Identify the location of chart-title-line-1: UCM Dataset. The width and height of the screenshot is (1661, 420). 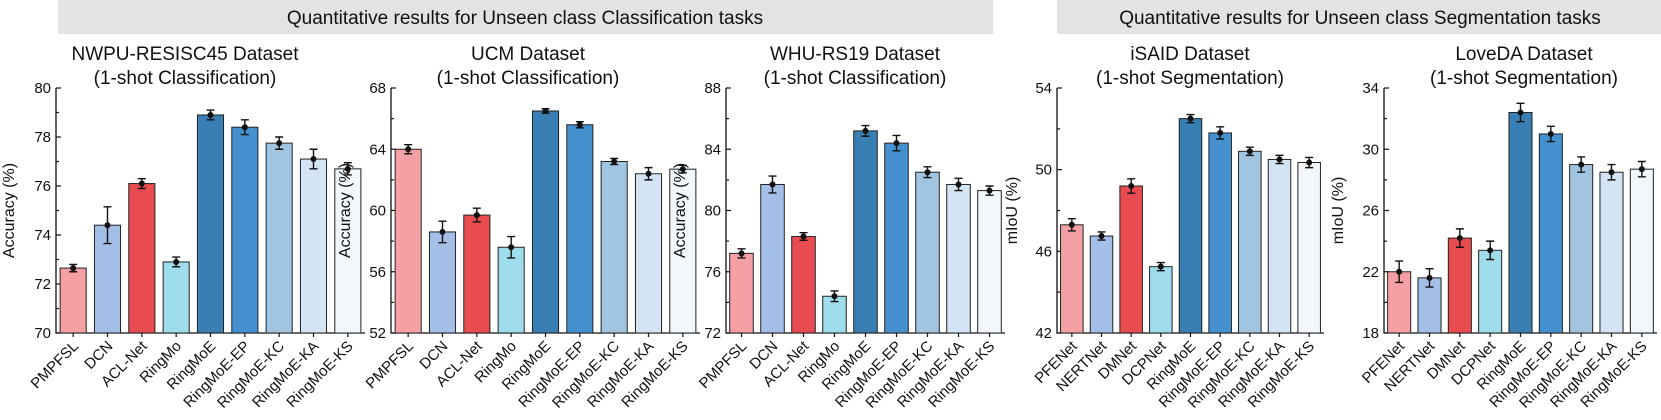
(528, 54).